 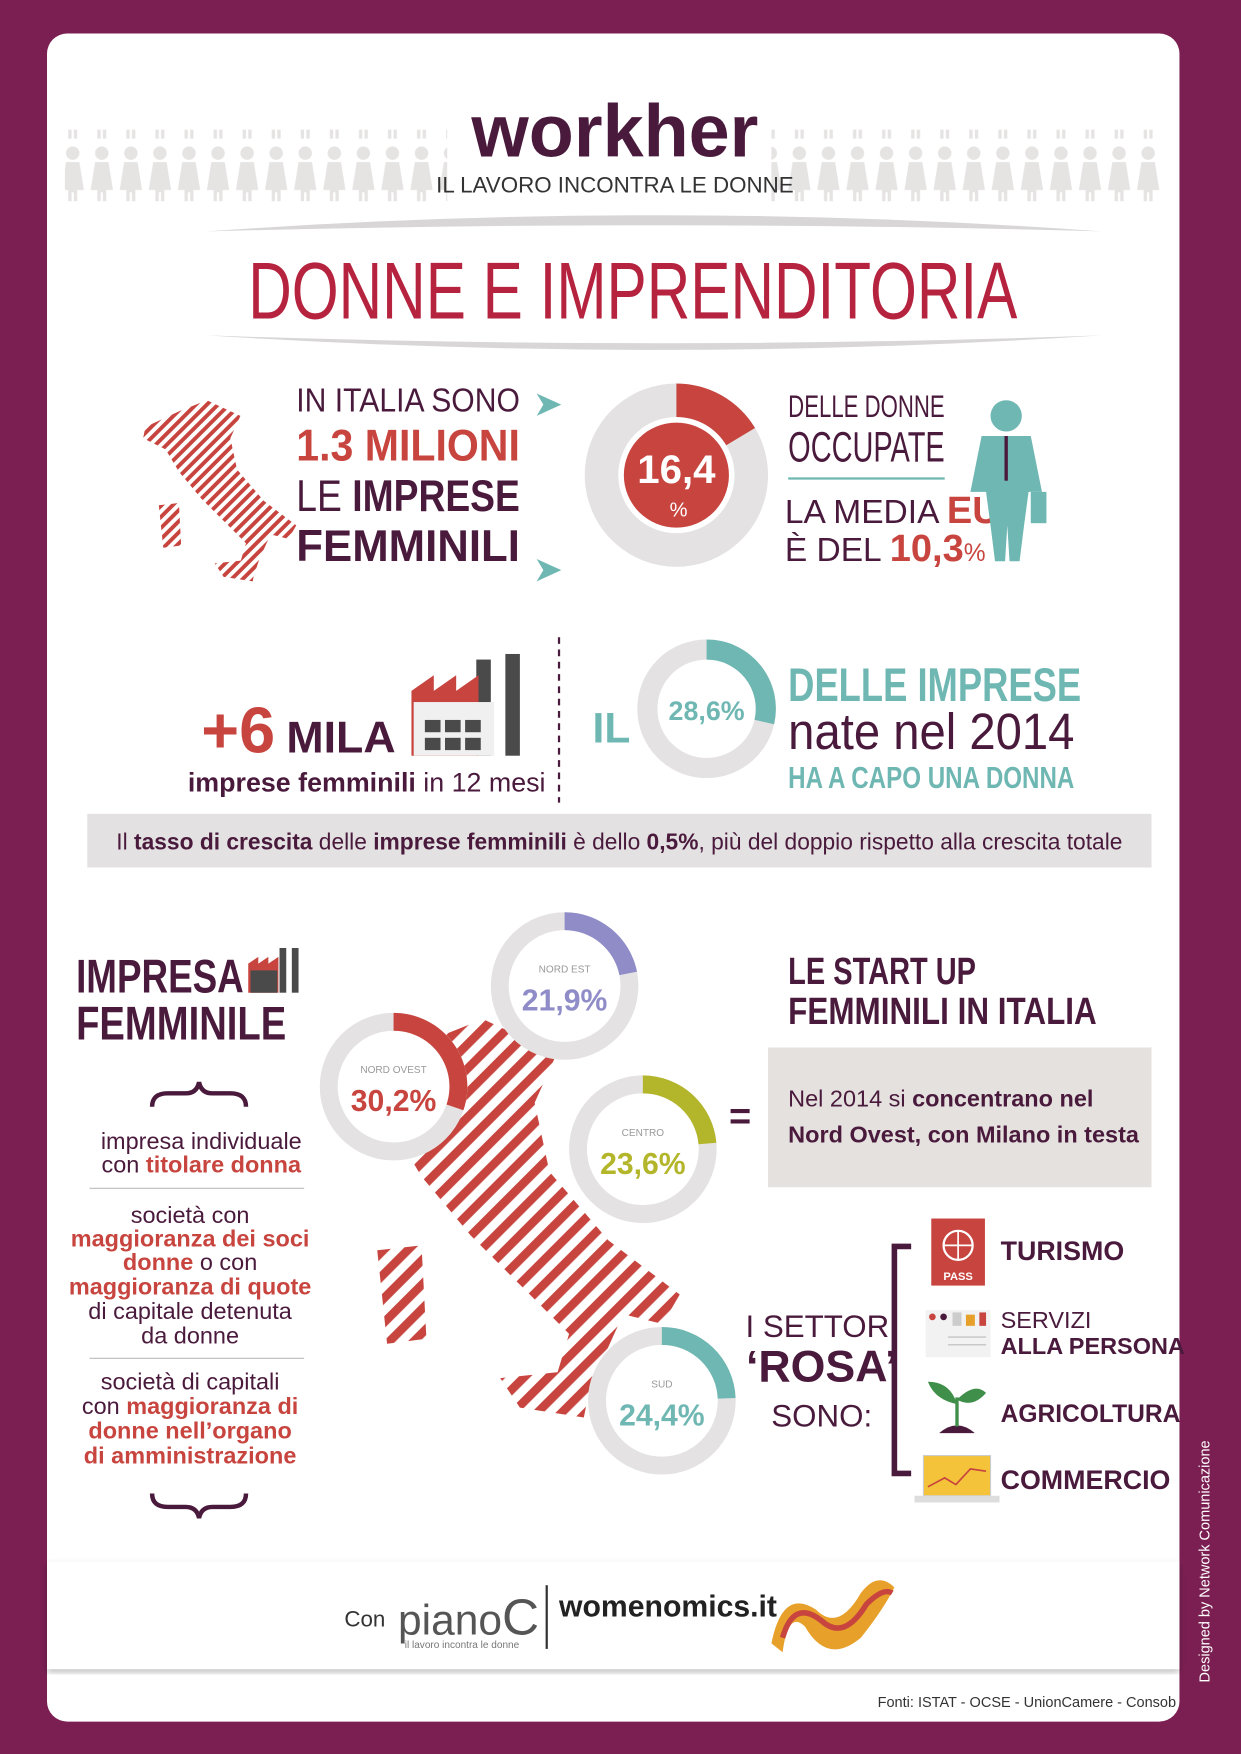 What do you see at coordinates (238, 729) in the screenshot?
I see `growth-number: +6` at bounding box center [238, 729].